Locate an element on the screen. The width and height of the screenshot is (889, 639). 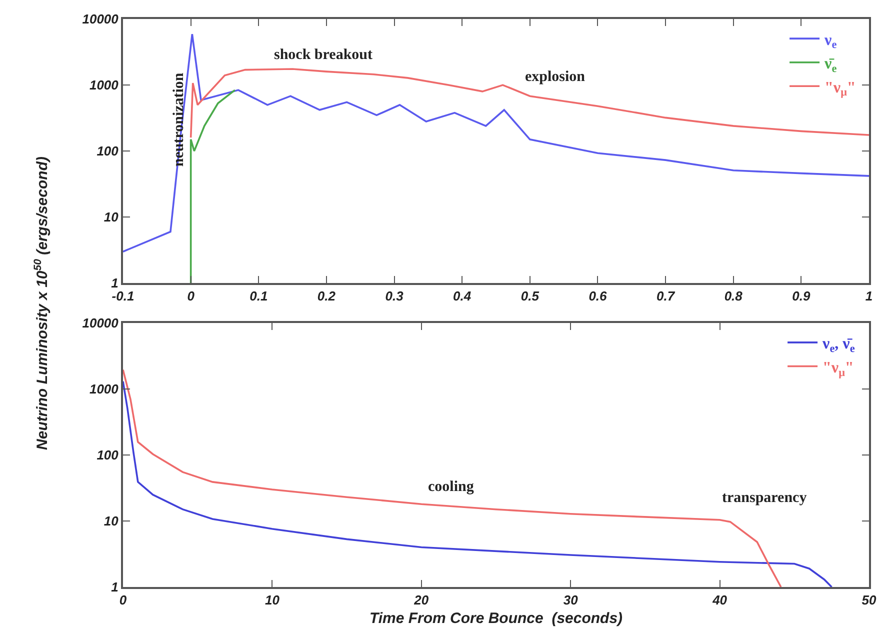
x-tick-label: 0.2 is located at coordinates (326, 296).